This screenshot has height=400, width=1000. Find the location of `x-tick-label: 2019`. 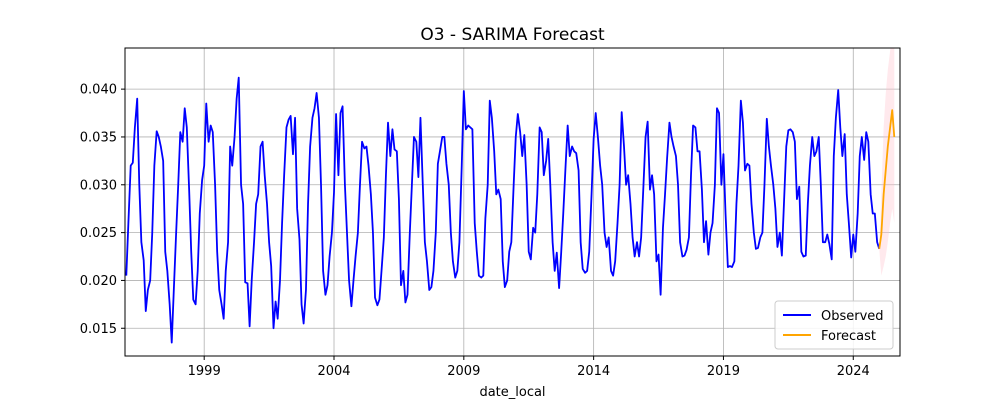

x-tick-label: 2019 is located at coordinates (723, 371).